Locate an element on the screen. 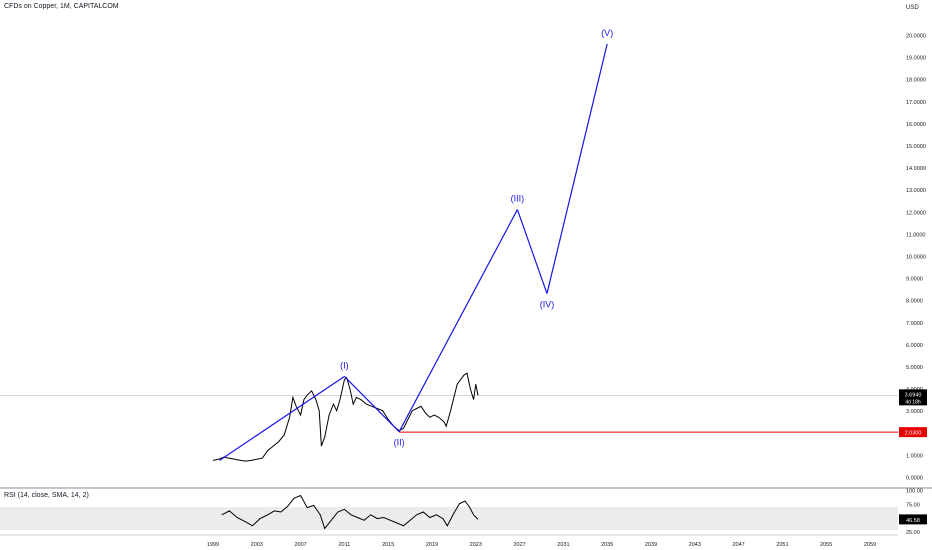 The image size is (932, 550). price-tick-label: 10.0000 is located at coordinates (916, 258).